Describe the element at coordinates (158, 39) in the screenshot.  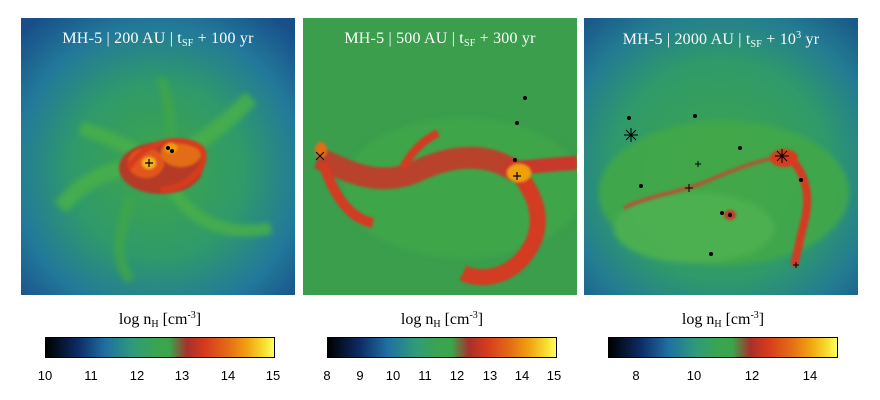
I see `panel-title-1: MH-5 | 200 AU | tSF + 100 yr` at that location.